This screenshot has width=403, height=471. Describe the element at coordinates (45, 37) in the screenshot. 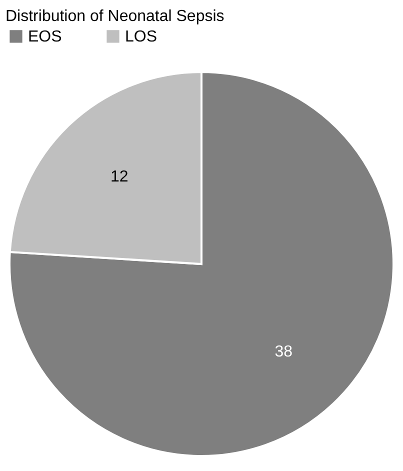

I see `legend-label: EOS` at that location.